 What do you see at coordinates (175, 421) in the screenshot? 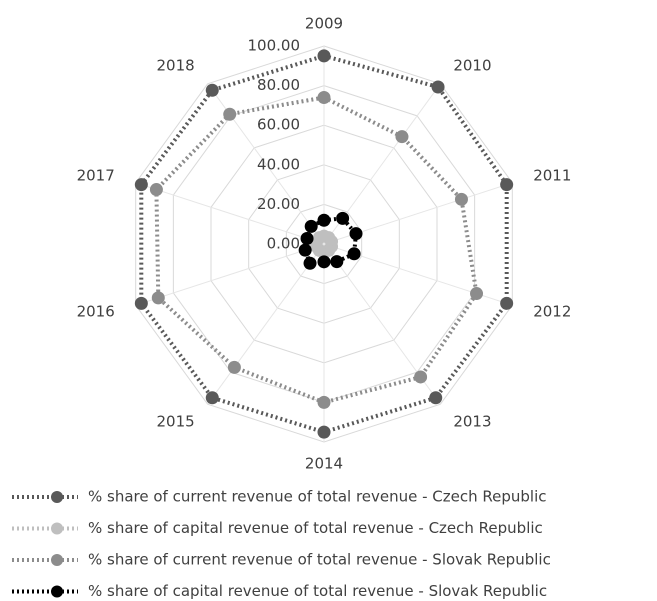
I see `category-label: 2015` at bounding box center [175, 421].